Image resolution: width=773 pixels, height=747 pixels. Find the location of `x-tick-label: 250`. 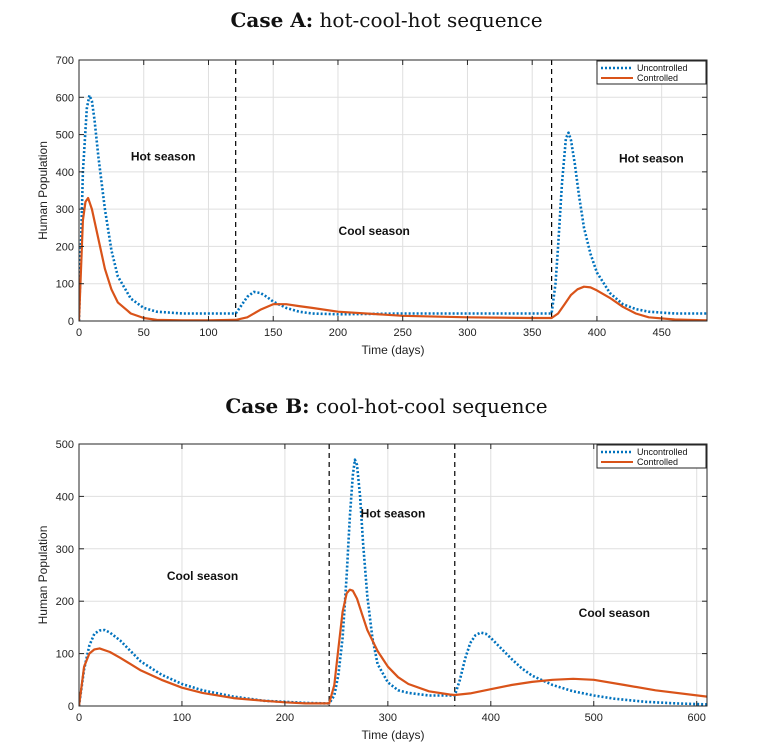

x-tick-label: 250 is located at coordinates (403, 333).